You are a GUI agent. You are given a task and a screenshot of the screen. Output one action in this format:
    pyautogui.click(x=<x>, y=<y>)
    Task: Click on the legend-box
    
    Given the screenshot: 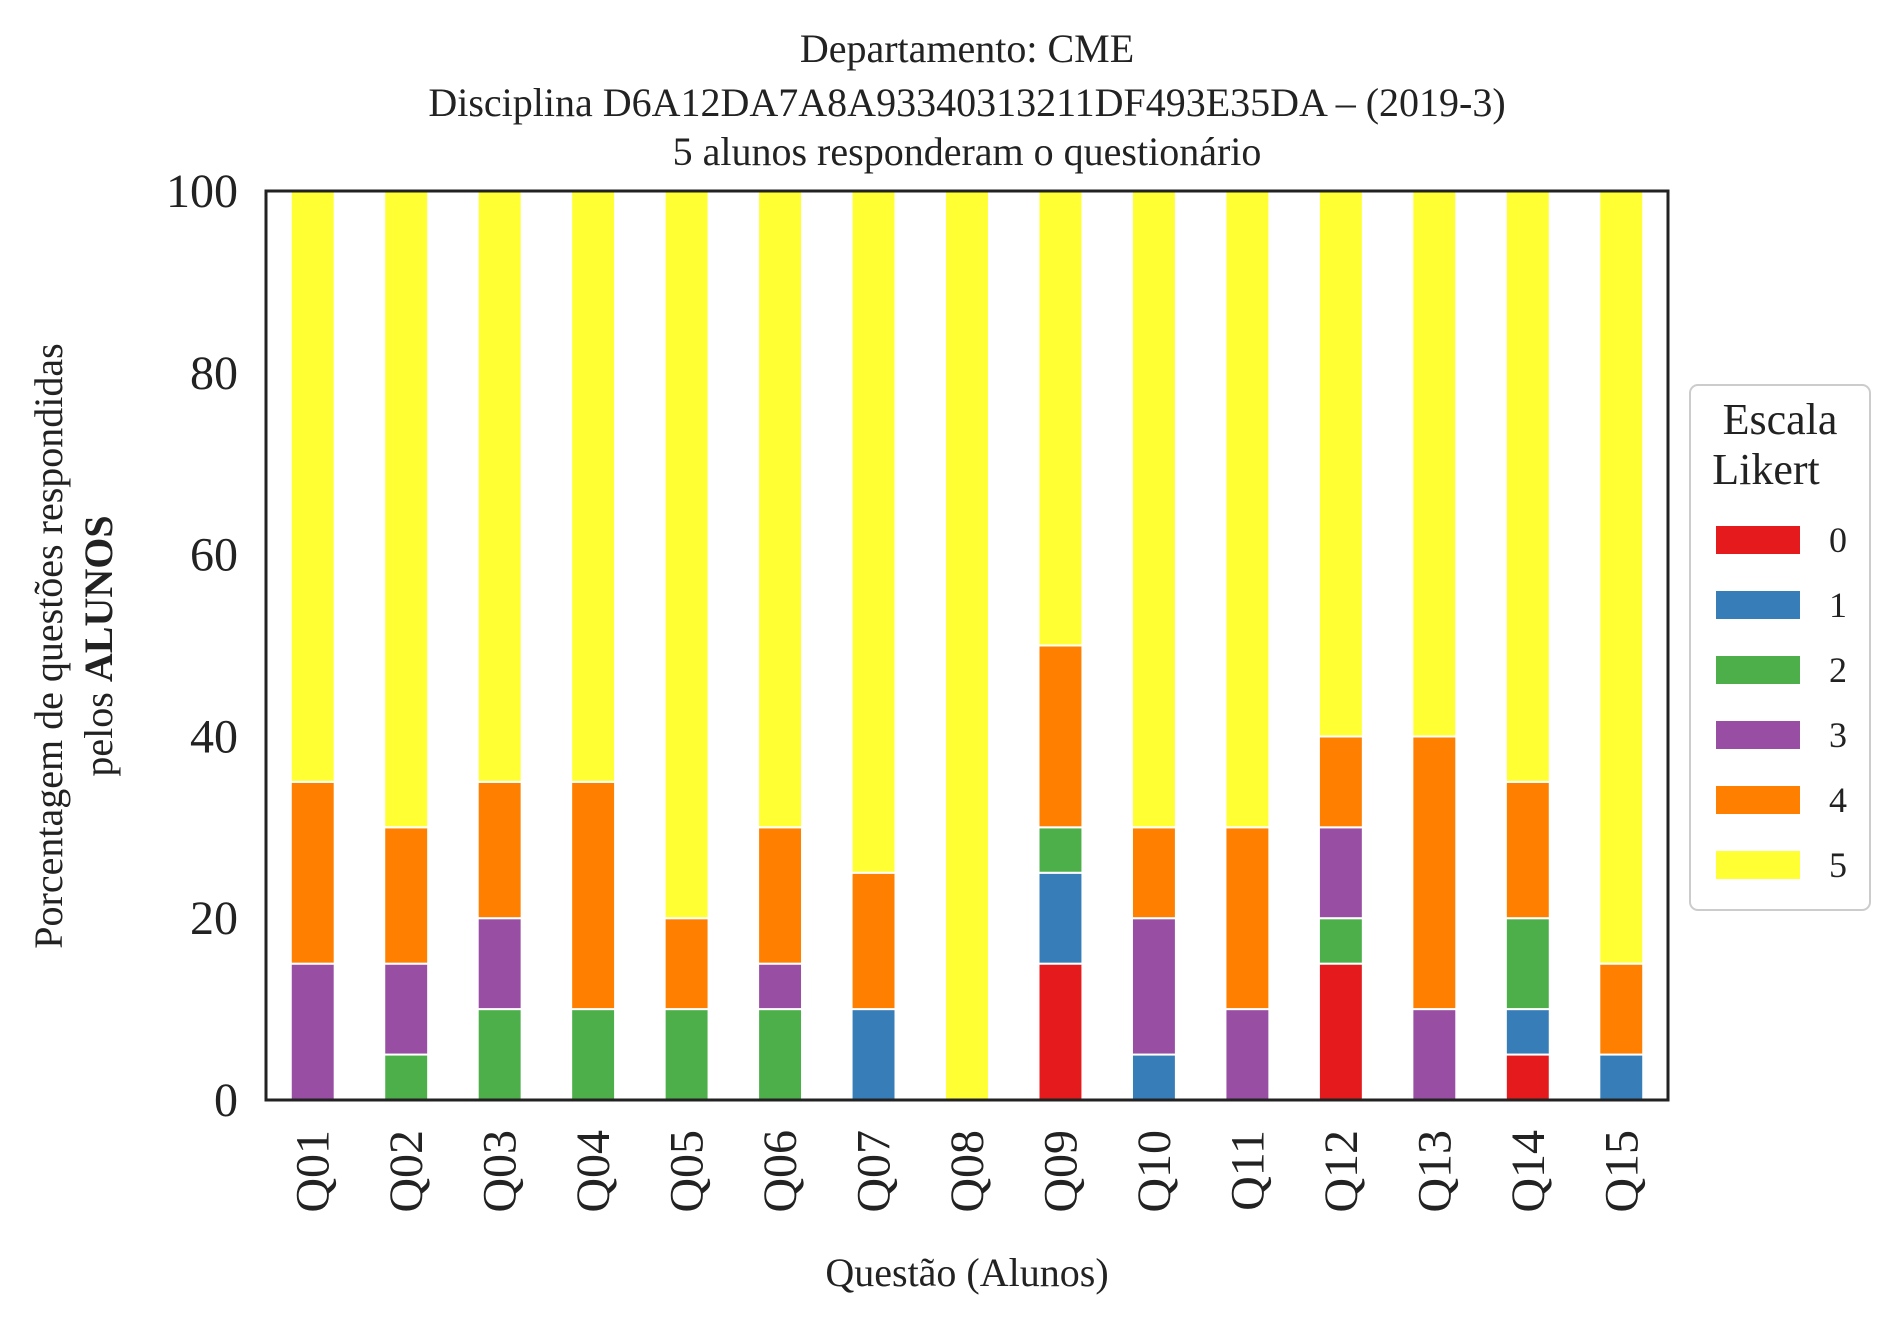 What is the action you would take?
    pyautogui.click(x=1780, y=647)
    